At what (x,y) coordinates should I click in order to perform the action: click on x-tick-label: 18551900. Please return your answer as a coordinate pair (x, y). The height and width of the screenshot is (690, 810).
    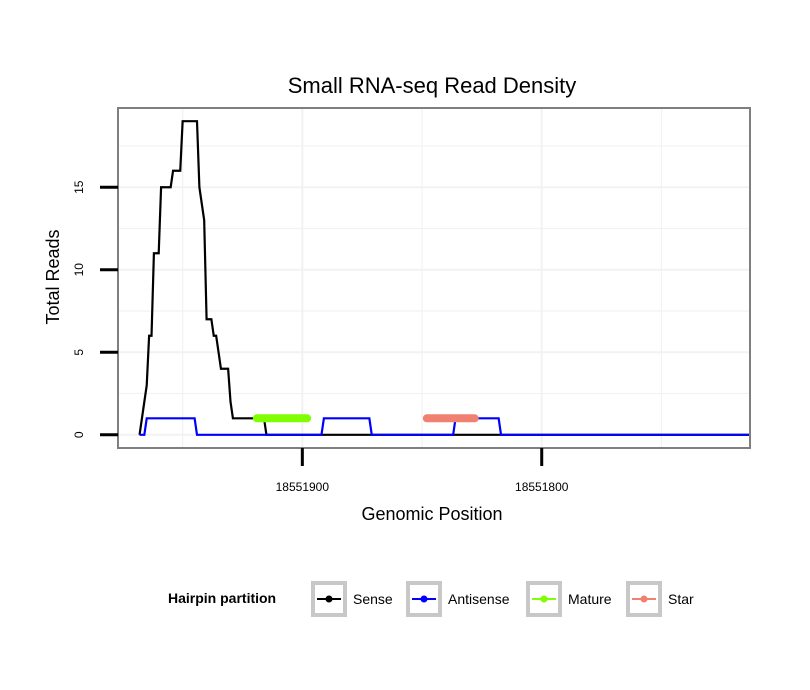
    Looking at the image, I should click on (303, 487).